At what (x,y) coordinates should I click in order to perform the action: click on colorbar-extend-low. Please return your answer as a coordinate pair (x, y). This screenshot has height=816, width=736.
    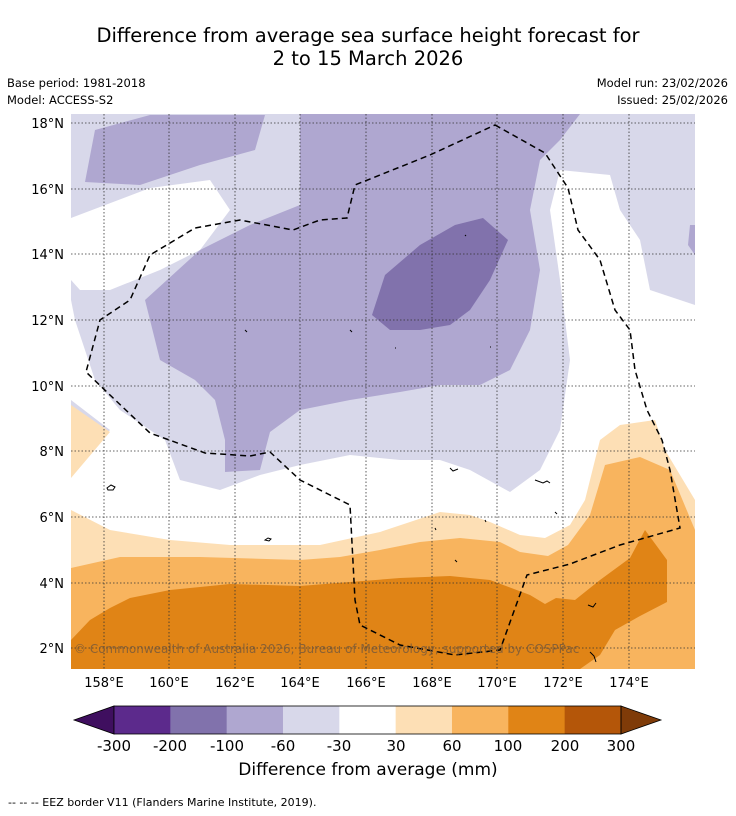
    Looking at the image, I should click on (93, 720).